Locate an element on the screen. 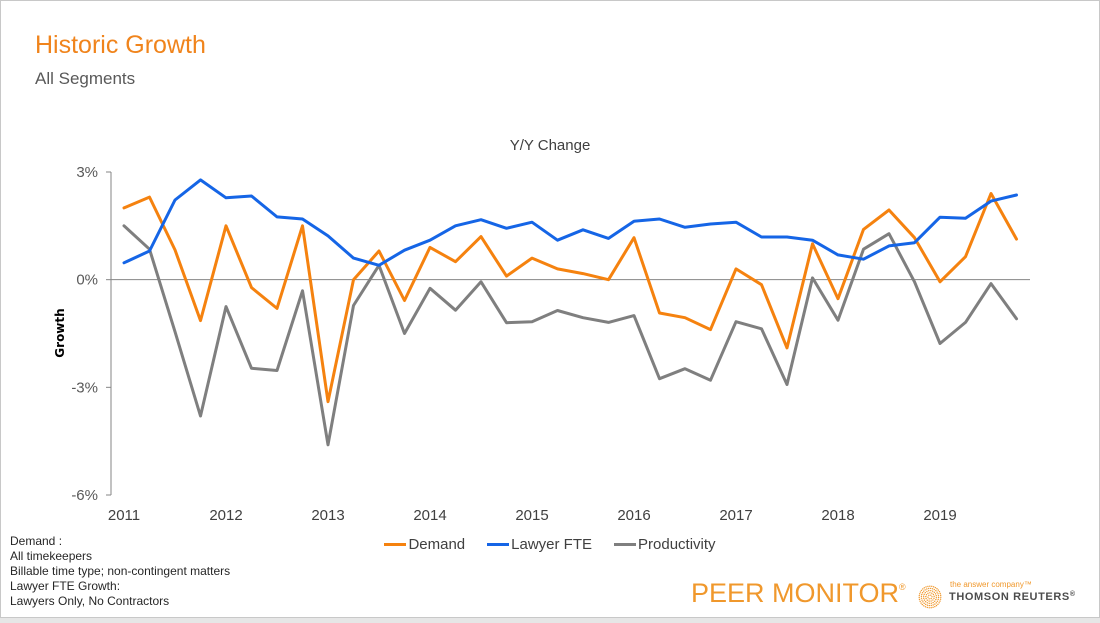 The image size is (1100, 623). peer-monitor-text: PEER MONITOR is located at coordinates (795, 593).